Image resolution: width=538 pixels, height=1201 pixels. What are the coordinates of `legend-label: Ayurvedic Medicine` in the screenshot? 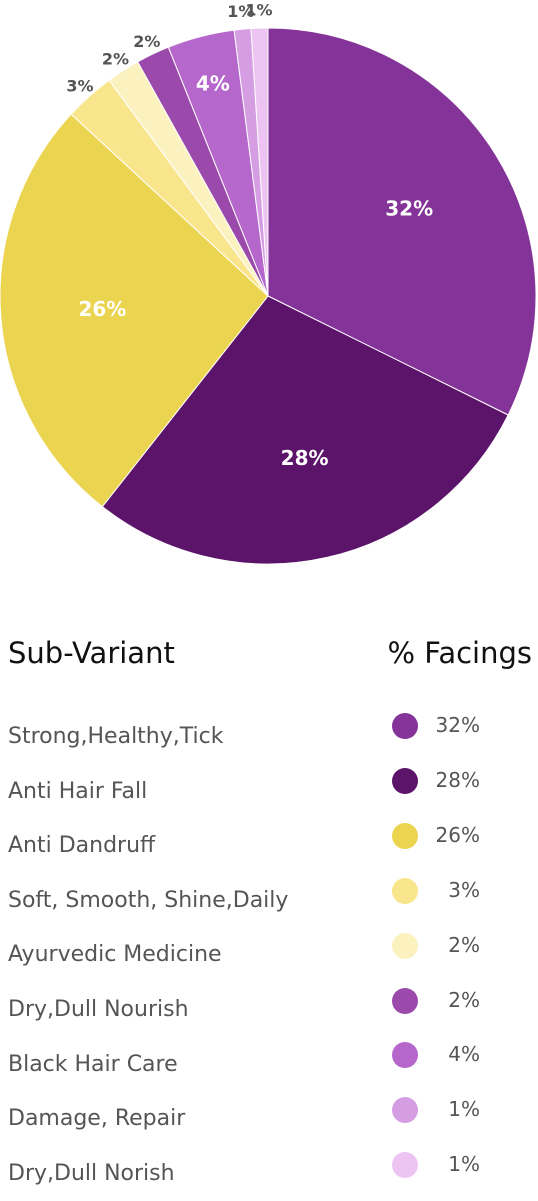 It's located at (115, 955).